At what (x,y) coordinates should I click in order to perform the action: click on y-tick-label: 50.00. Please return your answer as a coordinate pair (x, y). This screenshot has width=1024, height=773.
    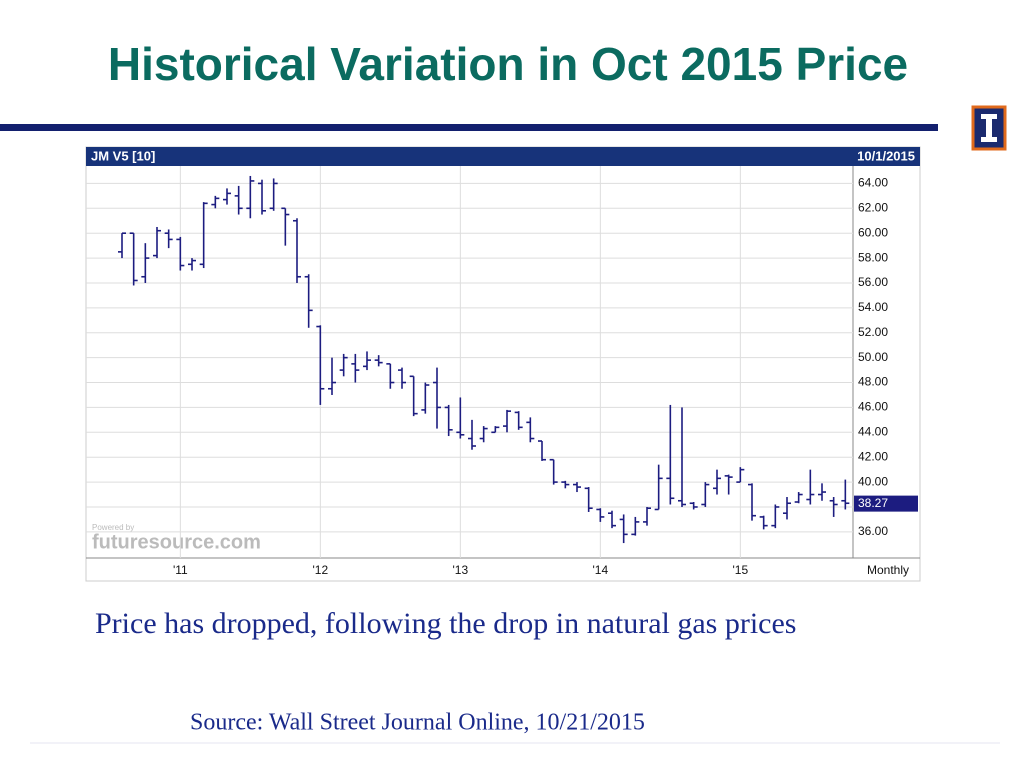
    Looking at the image, I should click on (873, 357).